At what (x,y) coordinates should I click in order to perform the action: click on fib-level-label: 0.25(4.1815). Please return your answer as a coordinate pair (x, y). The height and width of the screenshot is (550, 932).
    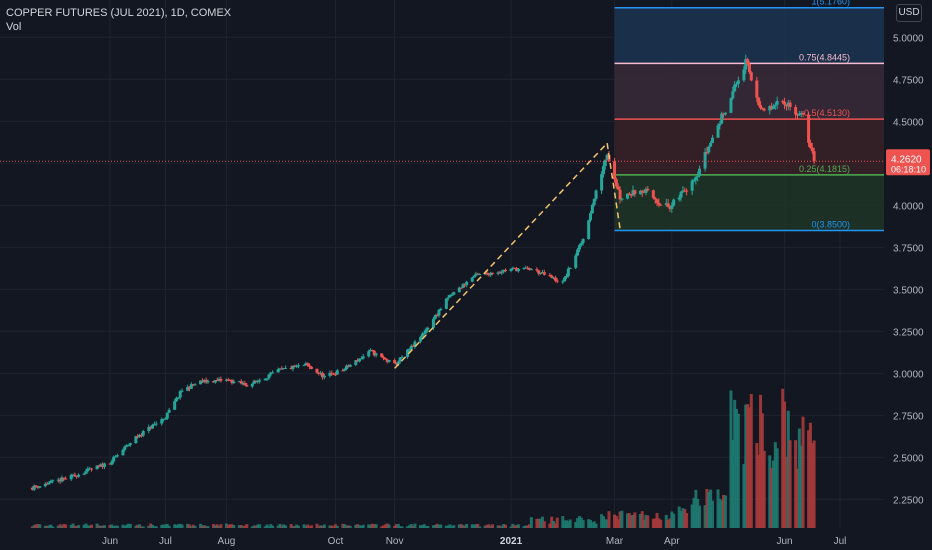
    Looking at the image, I should click on (824, 169).